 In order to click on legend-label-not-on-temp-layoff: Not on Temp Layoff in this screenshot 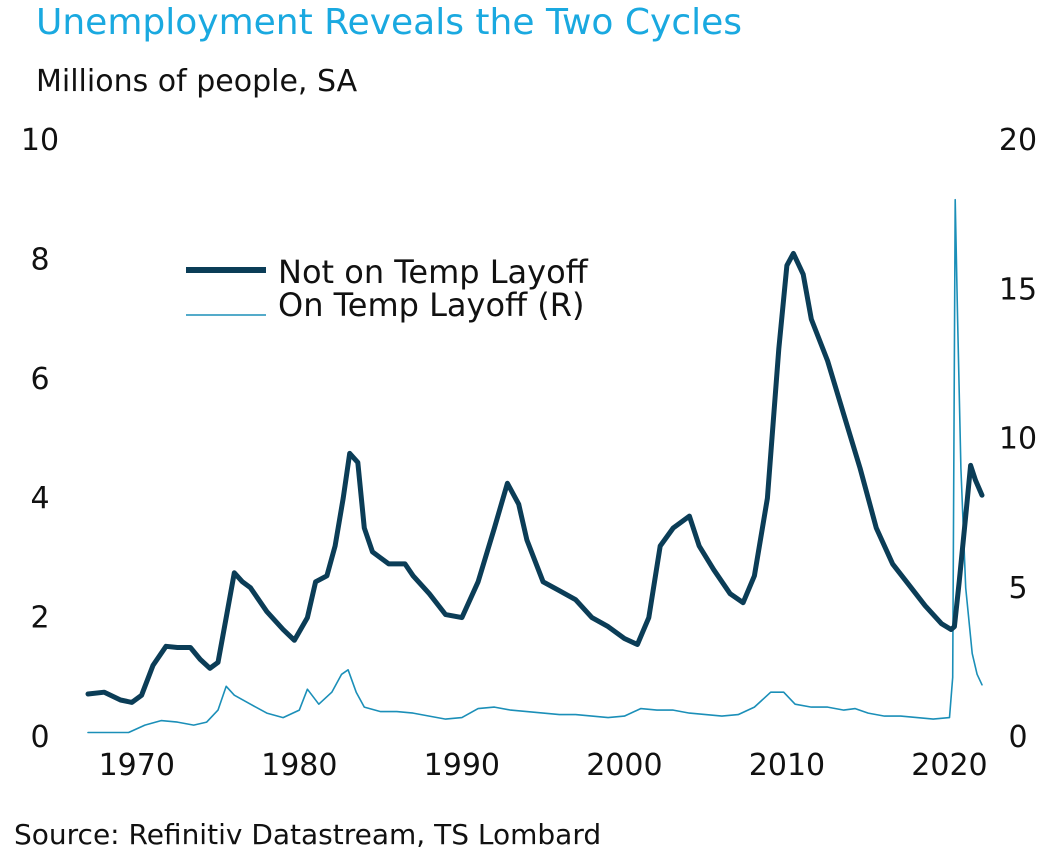, I will do `click(433, 272)`.